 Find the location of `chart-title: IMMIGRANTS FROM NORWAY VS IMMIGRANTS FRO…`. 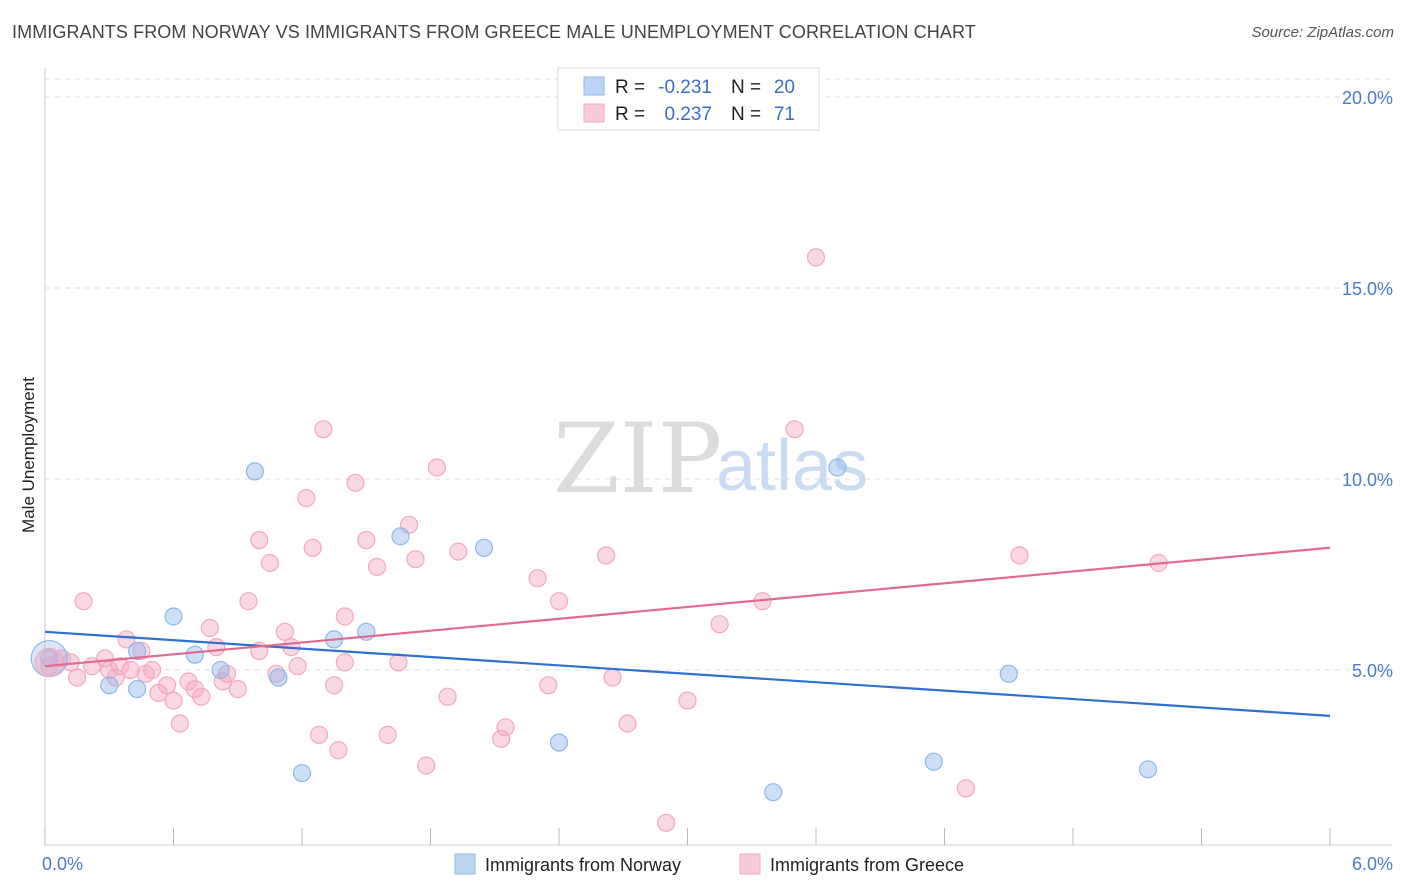

chart-title: IMMIGRANTS FROM NORWAY VS IMMIGRANTS FRO… is located at coordinates (494, 32).